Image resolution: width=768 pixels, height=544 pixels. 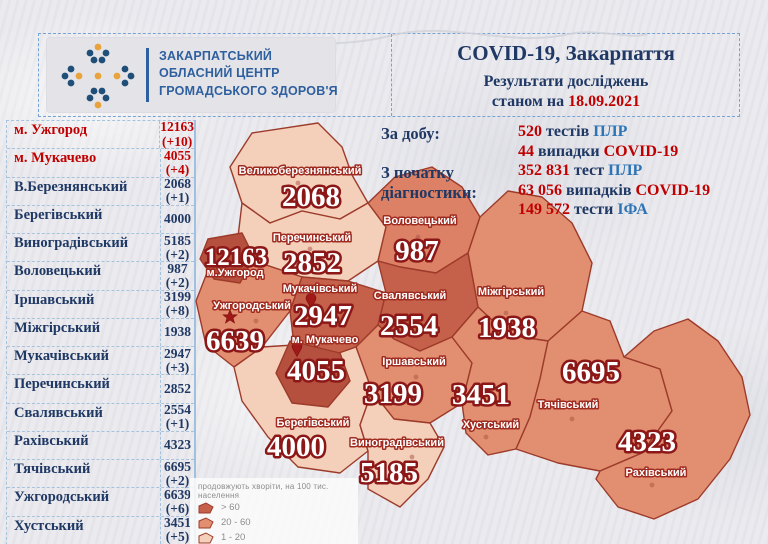 I want to click on district-total: 6639, so click(x=177, y=494).